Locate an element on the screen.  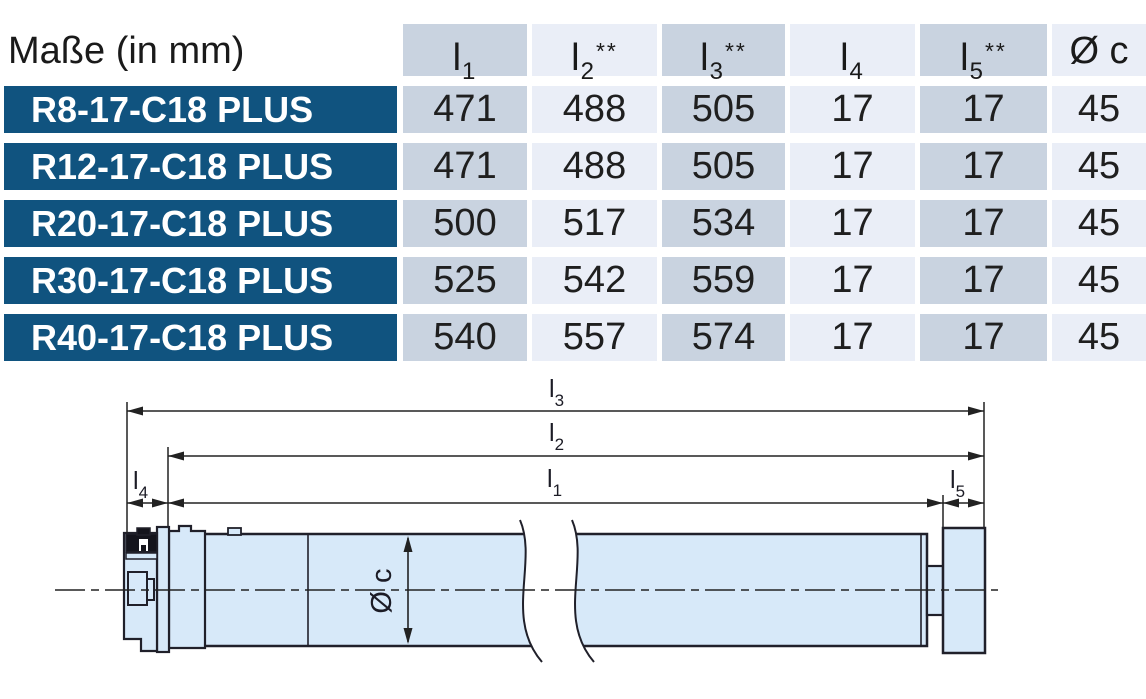
value-cell: 540 is located at coordinates (465, 337).